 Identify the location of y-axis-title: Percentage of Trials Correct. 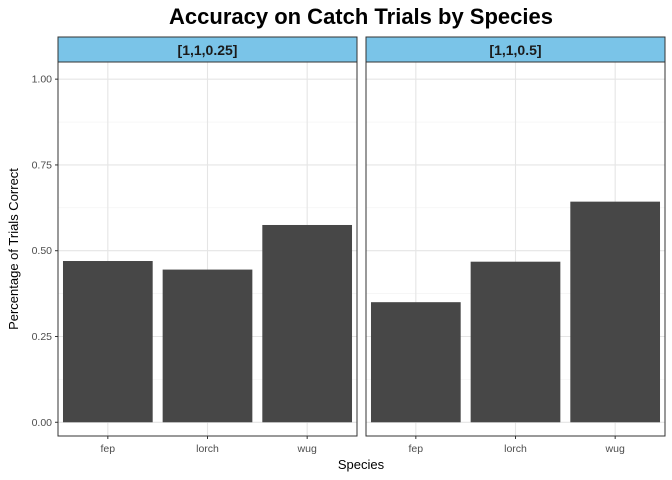
(13, 249).